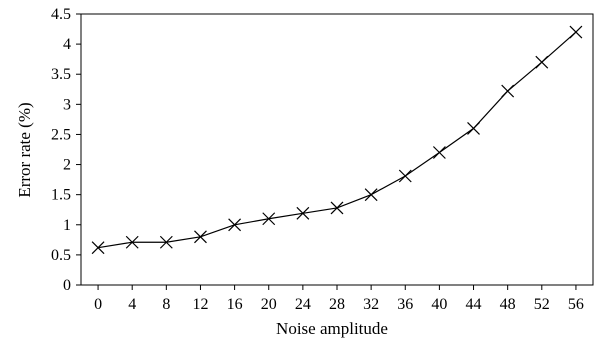 The image size is (608, 345). What do you see at coordinates (61, 134) in the screenshot?
I see `y-tick-label: 2.5` at bounding box center [61, 134].